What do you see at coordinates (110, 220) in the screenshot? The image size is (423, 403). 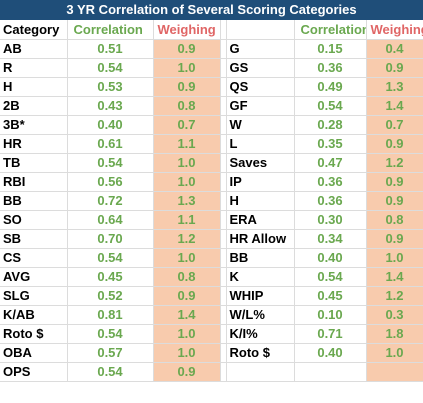 I see `left-correlation-cell: 0.64` at bounding box center [110, 220].